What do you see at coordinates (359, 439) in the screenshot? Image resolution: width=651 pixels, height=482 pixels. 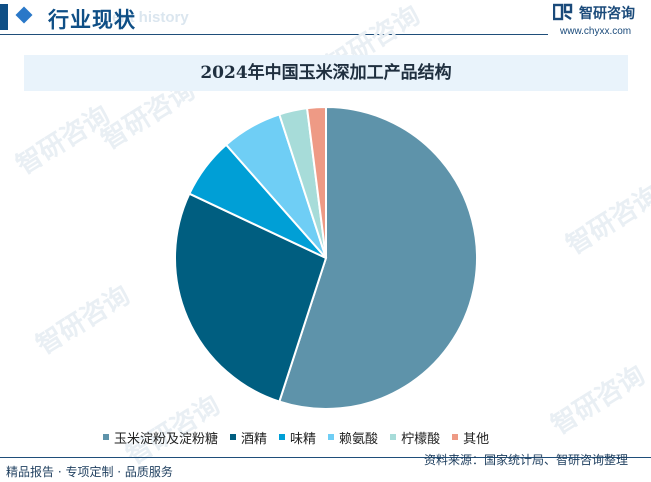 I see `legend-label: 赖氨酸` at bounding box center [359, 439].